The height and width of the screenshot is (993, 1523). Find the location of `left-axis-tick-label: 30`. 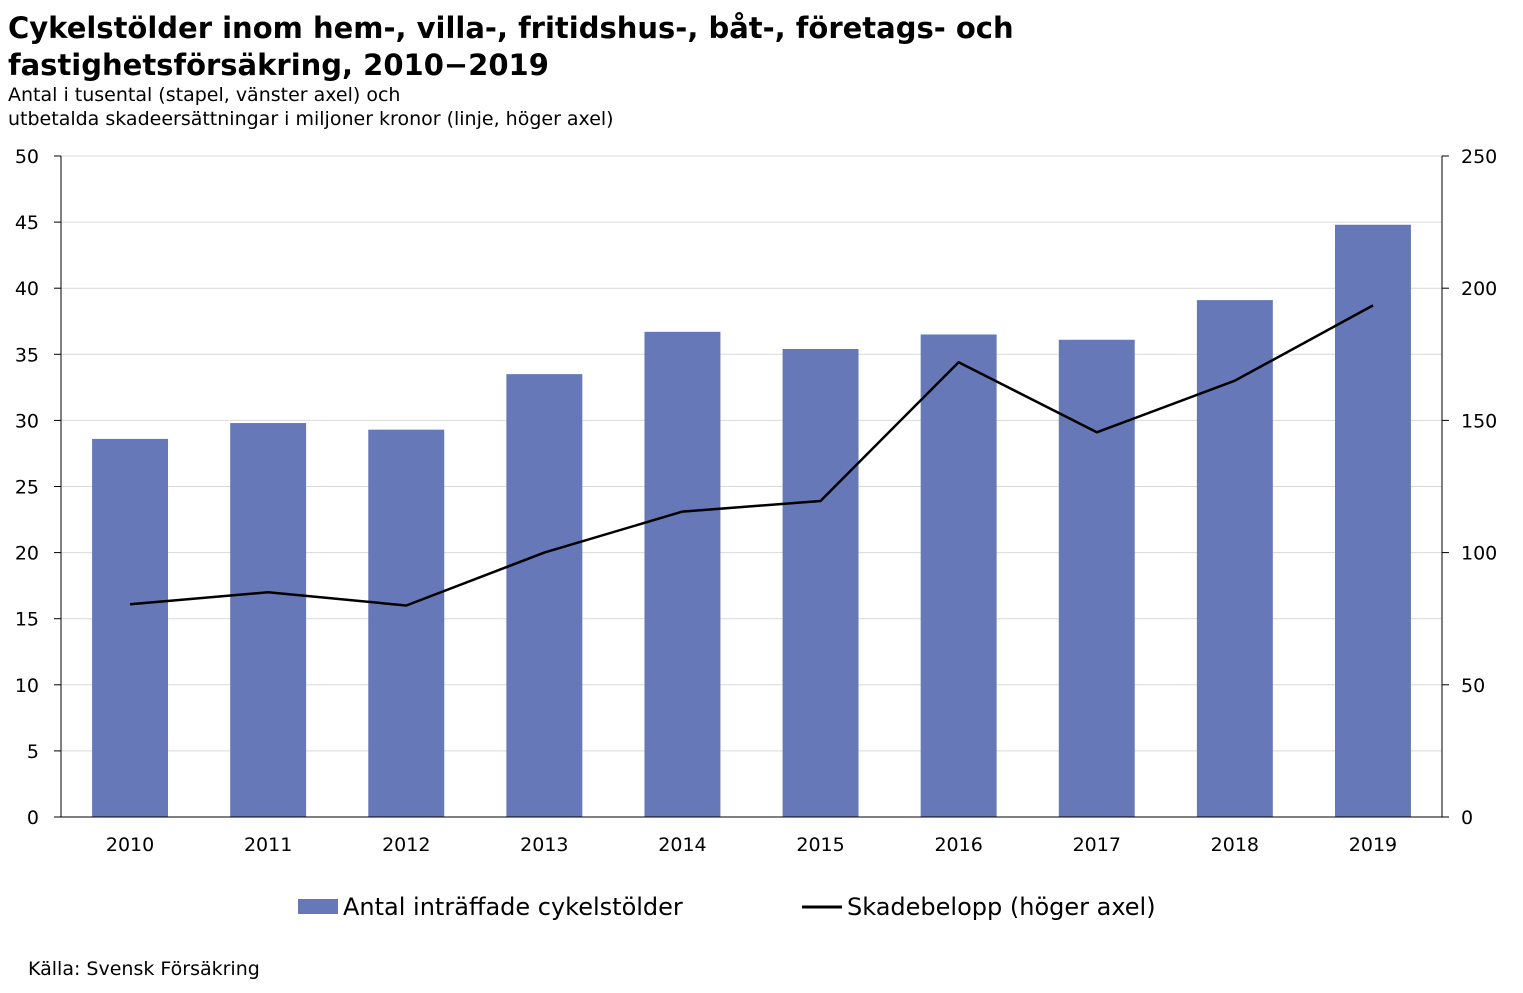

left-axis-tick-label: 30 is located at coordinates (27, 421).